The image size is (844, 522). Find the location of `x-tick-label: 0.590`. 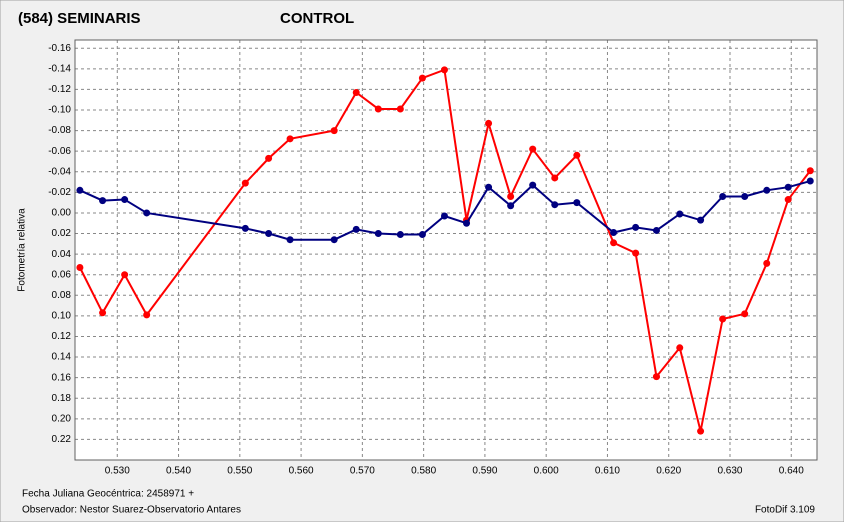

x-tick-label: 0.590 is located at coordinates (484, 471).